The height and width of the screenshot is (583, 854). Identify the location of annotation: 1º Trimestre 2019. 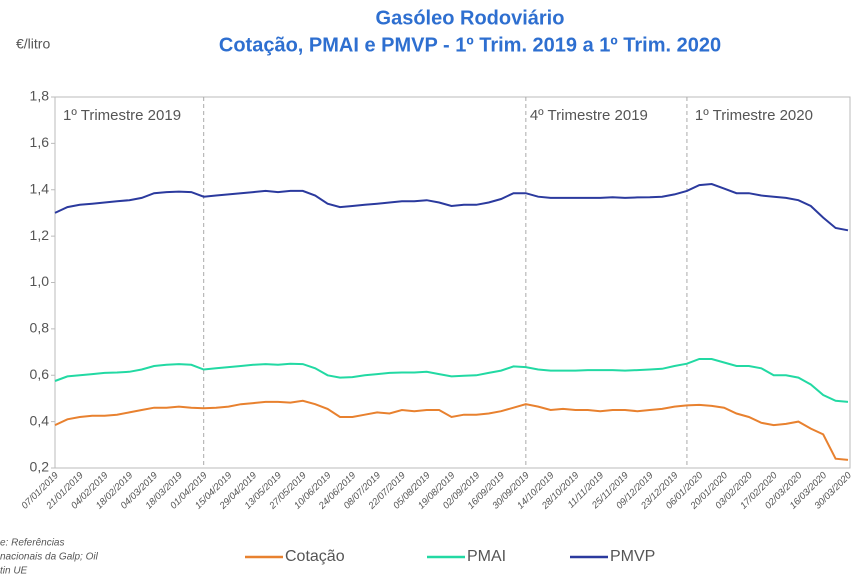
(122, 115).